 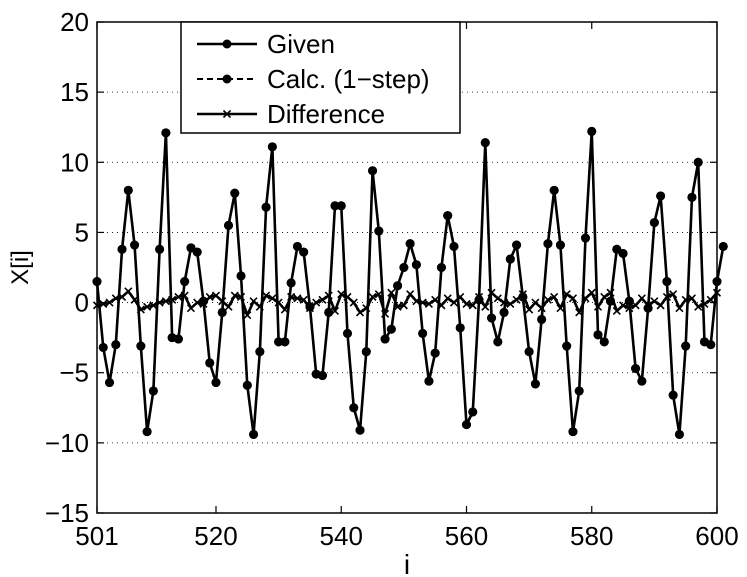 What do you see at coordinates (591, 536) in the screenshot?
I see `x-tick-label: 580` at bounding box center [591, 536].